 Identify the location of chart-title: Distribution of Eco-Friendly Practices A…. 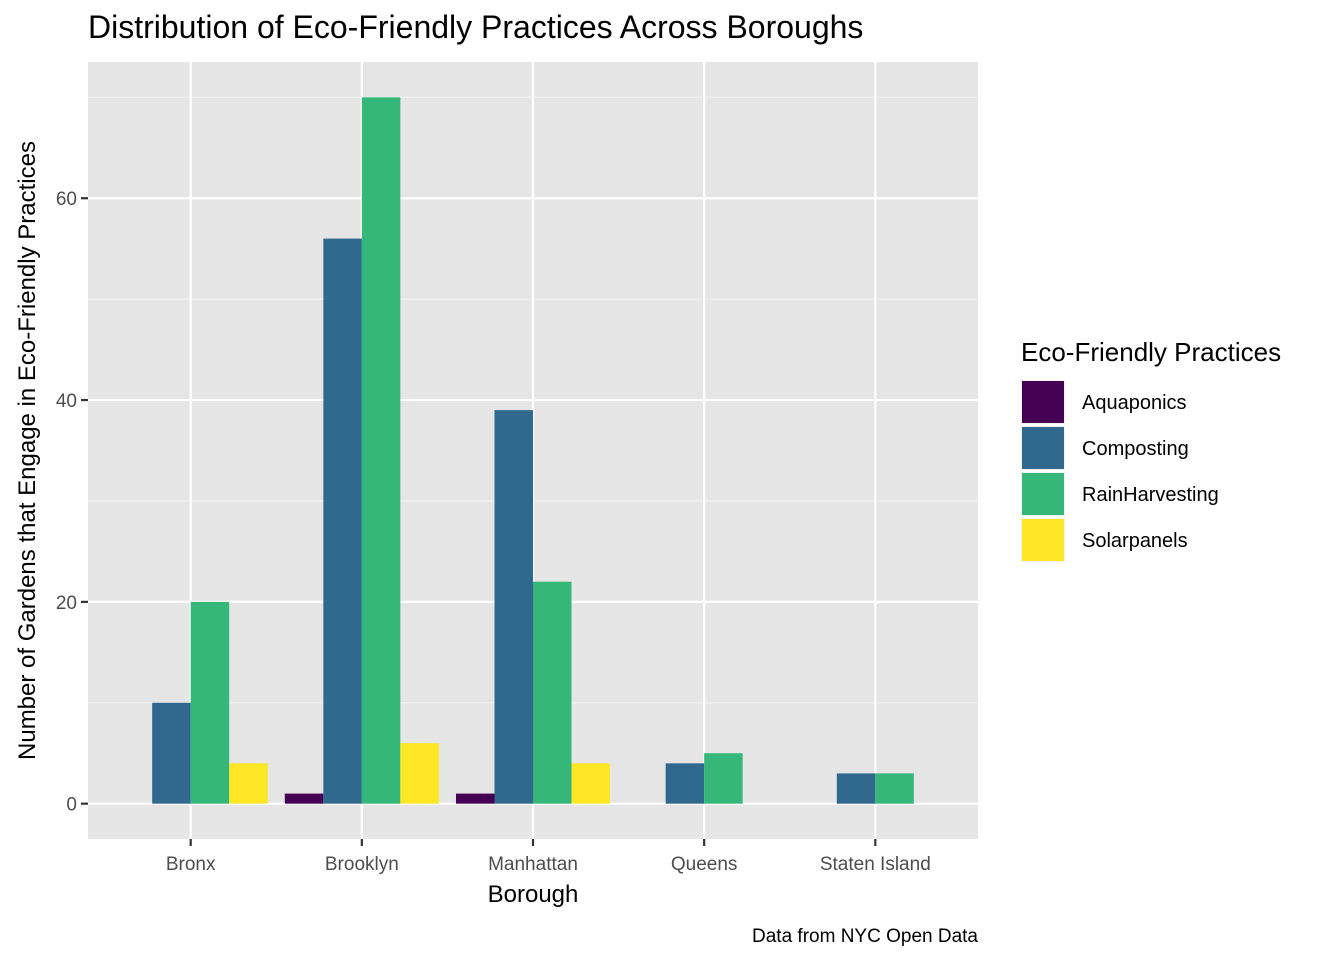
(475, 27).